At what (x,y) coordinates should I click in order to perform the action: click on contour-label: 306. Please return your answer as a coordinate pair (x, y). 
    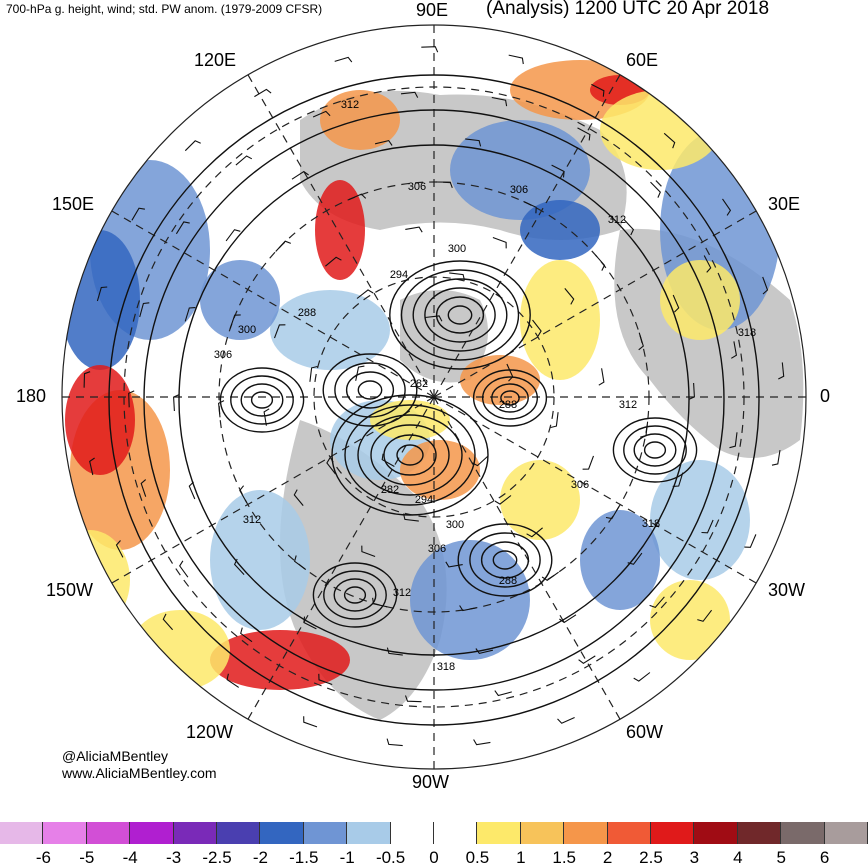
    Looking at the image, I should click on (580, 485).